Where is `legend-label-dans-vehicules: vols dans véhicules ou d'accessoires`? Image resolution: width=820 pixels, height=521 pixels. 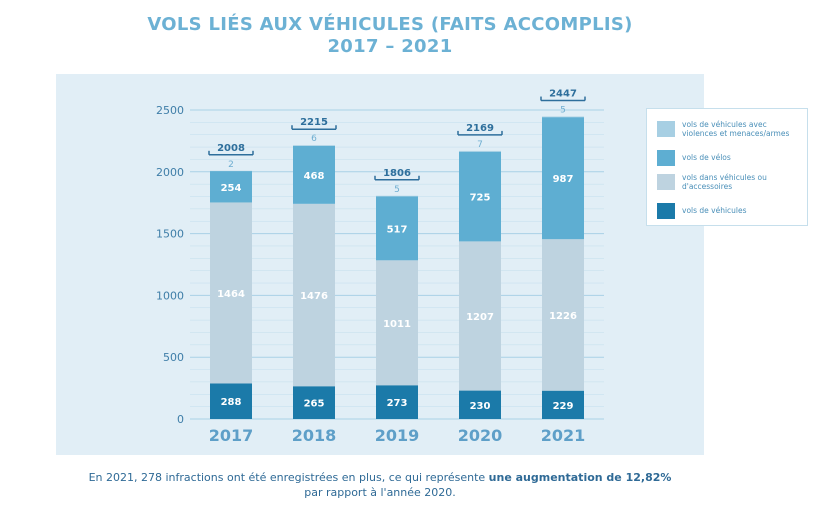 legend-label-dans-vehicules: vols dans véhicules ou d'accessoires is located at coordinates (724, 182).